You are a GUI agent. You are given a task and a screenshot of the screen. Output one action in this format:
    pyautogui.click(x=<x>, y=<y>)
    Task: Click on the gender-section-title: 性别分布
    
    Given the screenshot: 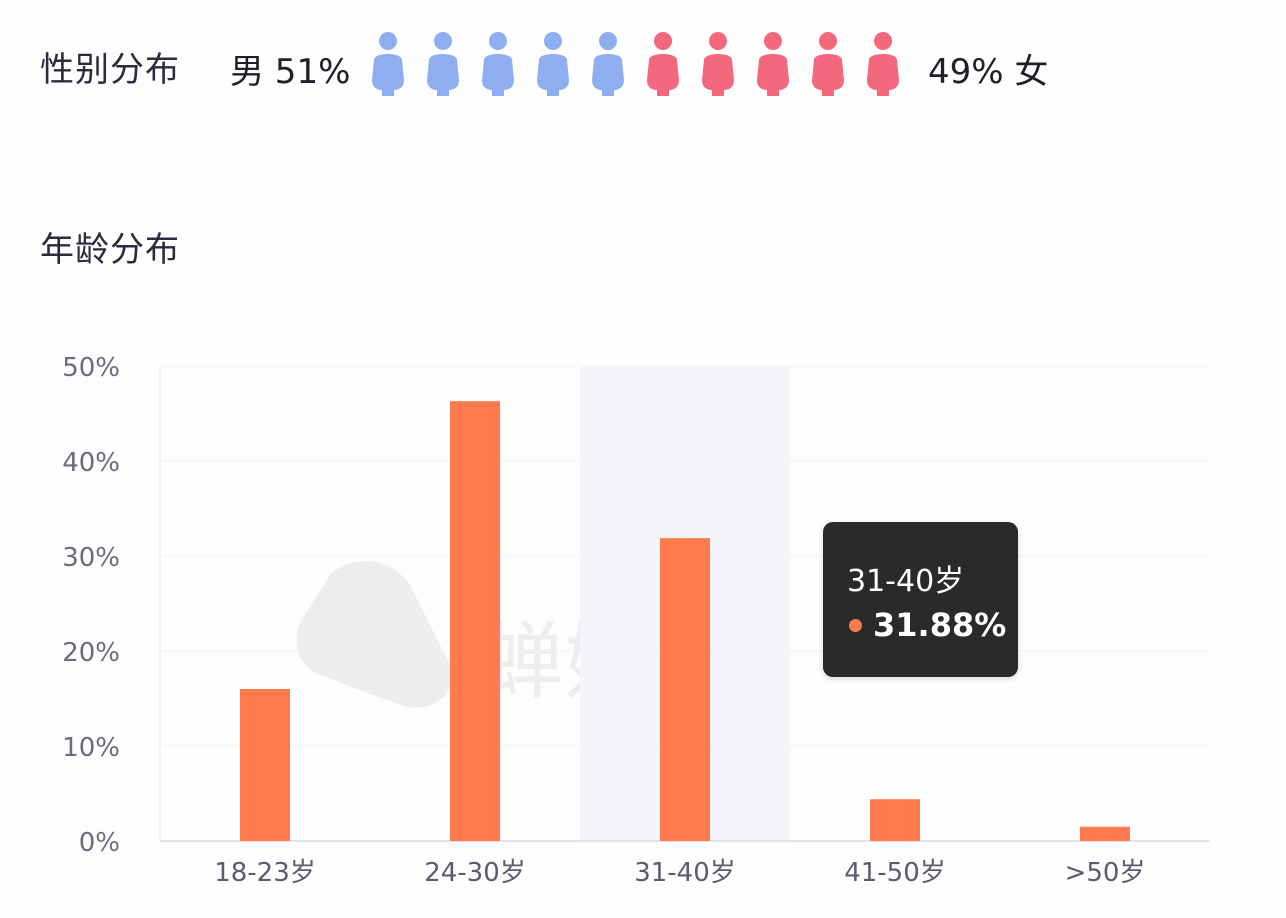 What is the action you would take?
    pyautogui.click(x=110, y=70)
    